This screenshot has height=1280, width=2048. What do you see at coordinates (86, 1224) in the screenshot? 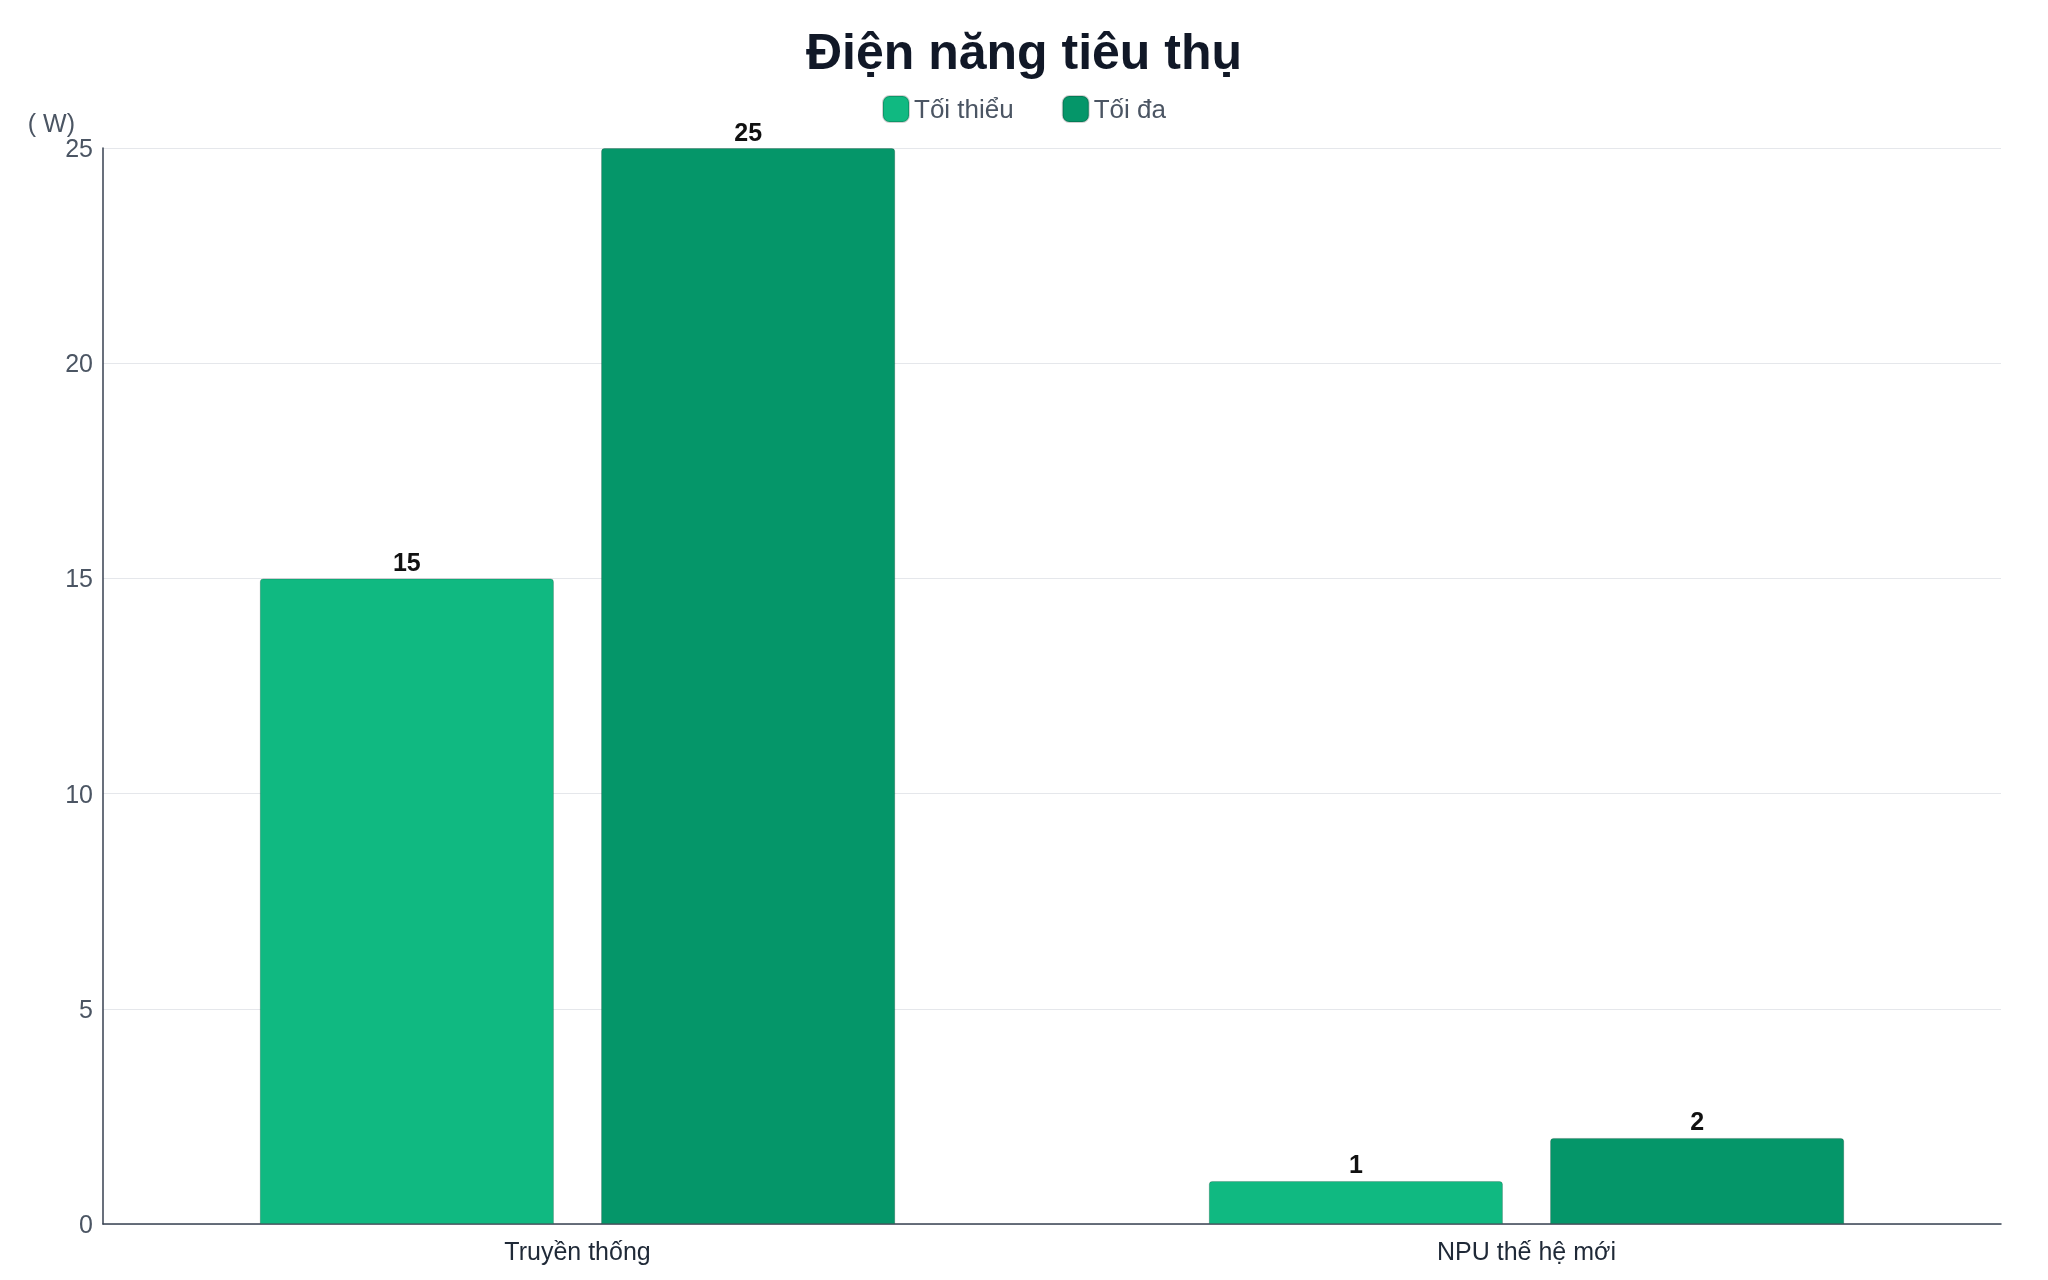
I see `y-tick-label: 0` at bounding box center [86, 1224].